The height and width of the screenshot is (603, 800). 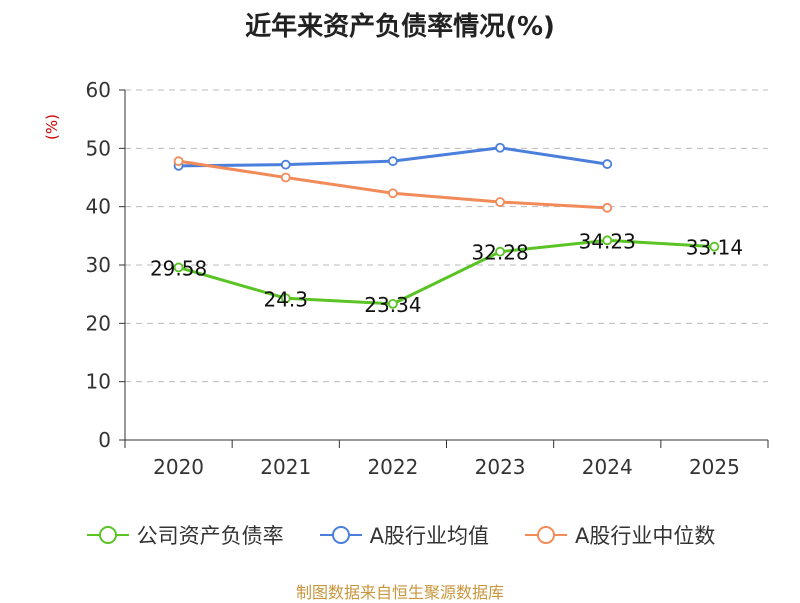 I want to click on y-tick-label: 50, so click(x=98, y=148).